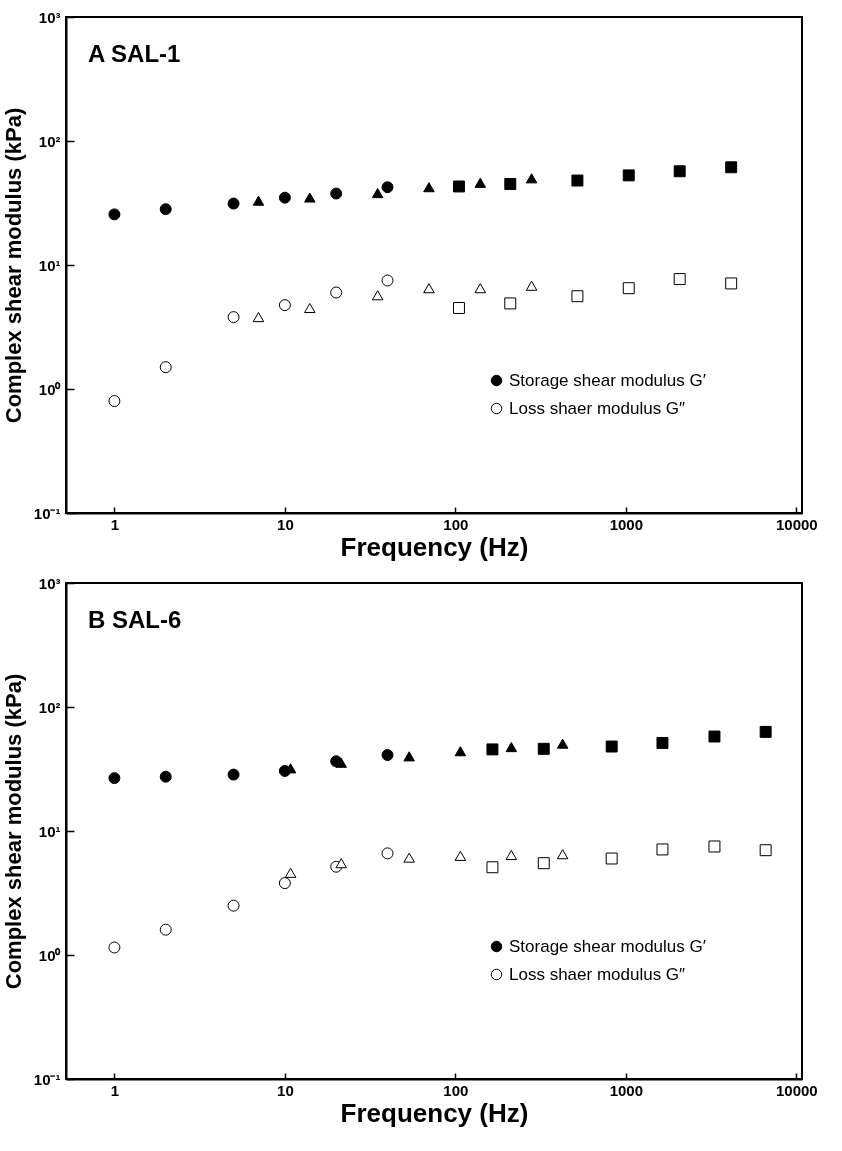 Image resolution: width=842 pixels, height=1151 pixels. I want to click on annotation: A SAL-1, so click(134, 53).